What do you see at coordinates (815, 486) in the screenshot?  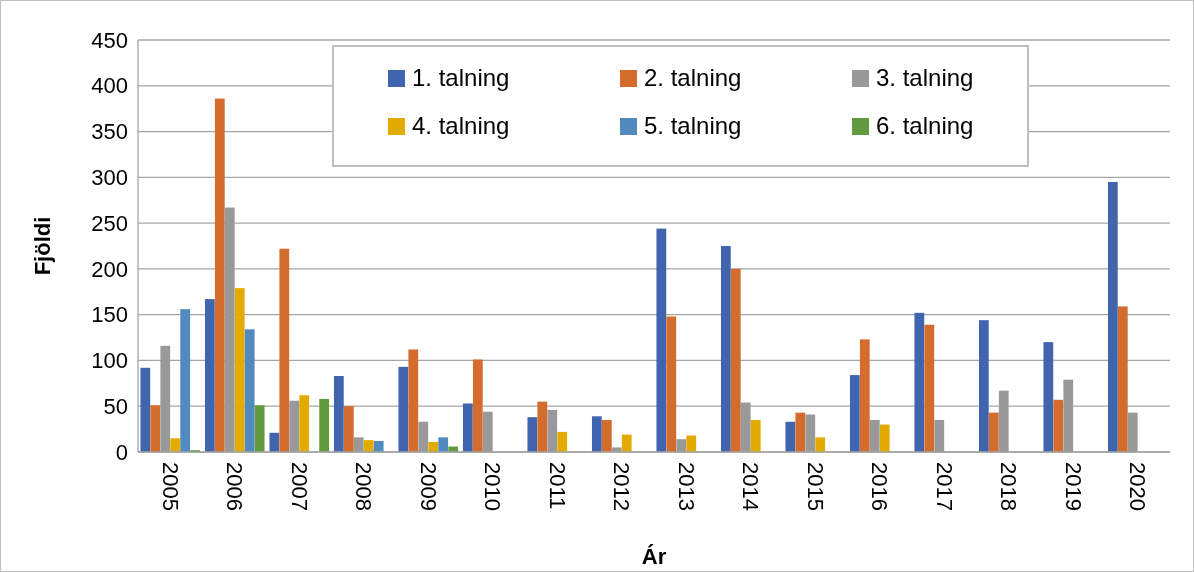 I see `x-tick-label: 2015` at bounding box center [815, 486].